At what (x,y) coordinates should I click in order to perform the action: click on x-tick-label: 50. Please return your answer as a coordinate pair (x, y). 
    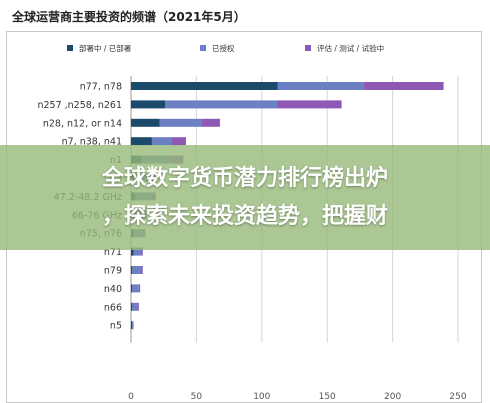
    Looking at the image, I should click on (197, 396).